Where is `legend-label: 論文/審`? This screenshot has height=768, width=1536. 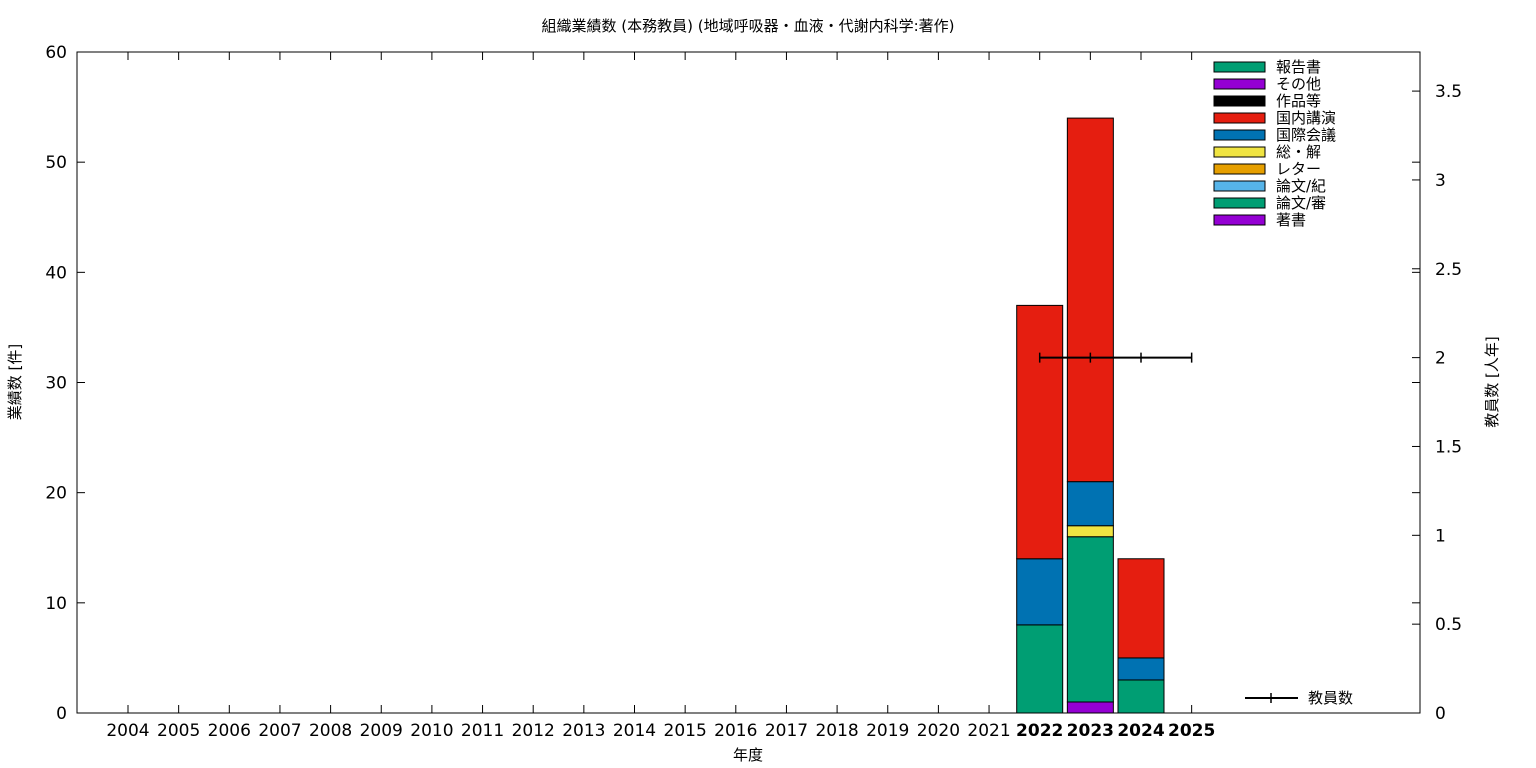
legend-label: 論文/審 is located at coordinates (1301, 203).